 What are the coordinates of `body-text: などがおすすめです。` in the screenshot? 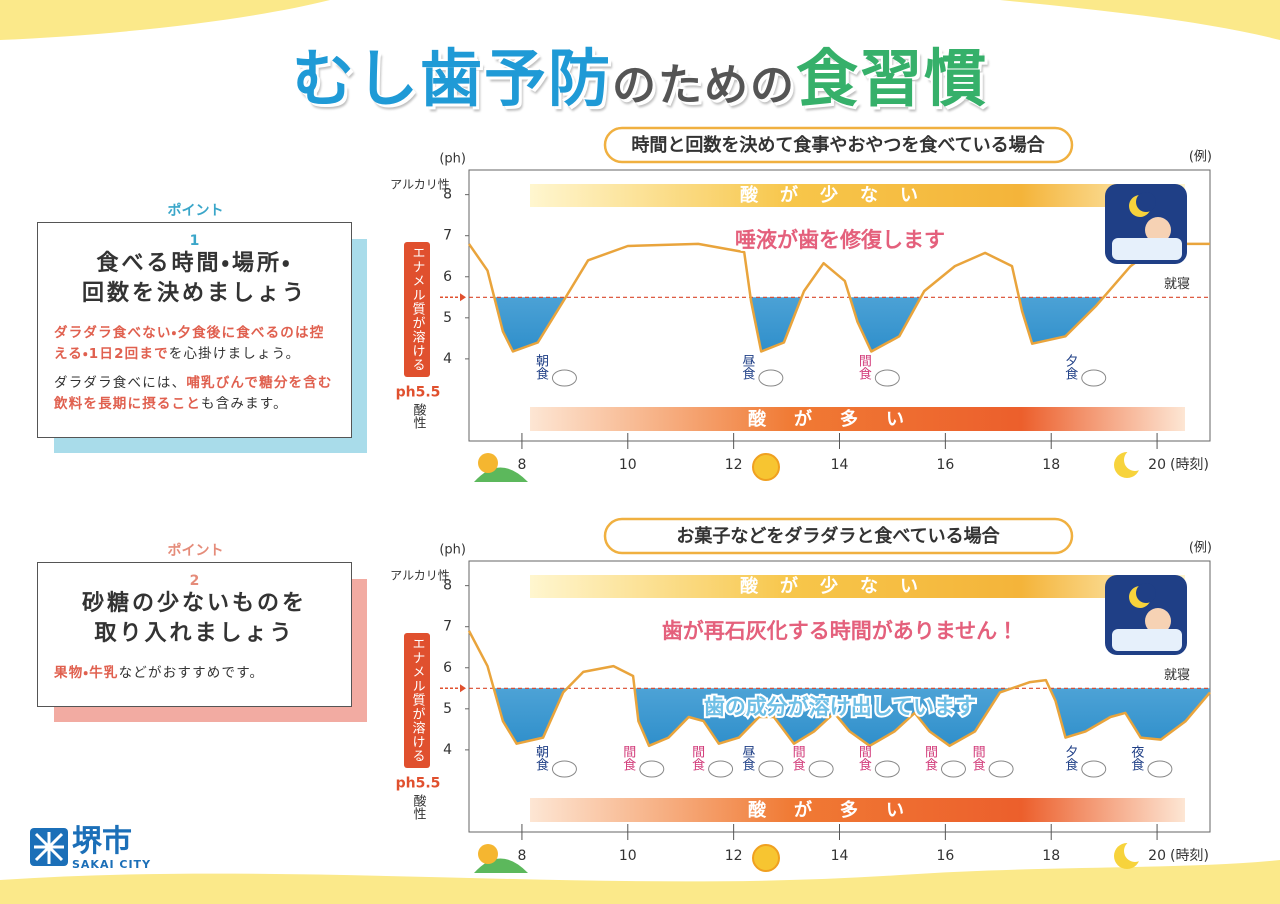 It's located at (191, 673).